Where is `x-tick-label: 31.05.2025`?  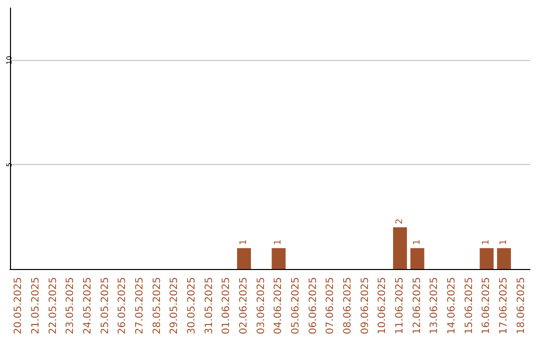 x-tick-label: 31.05.2025 is located at coordinates (209, 305).